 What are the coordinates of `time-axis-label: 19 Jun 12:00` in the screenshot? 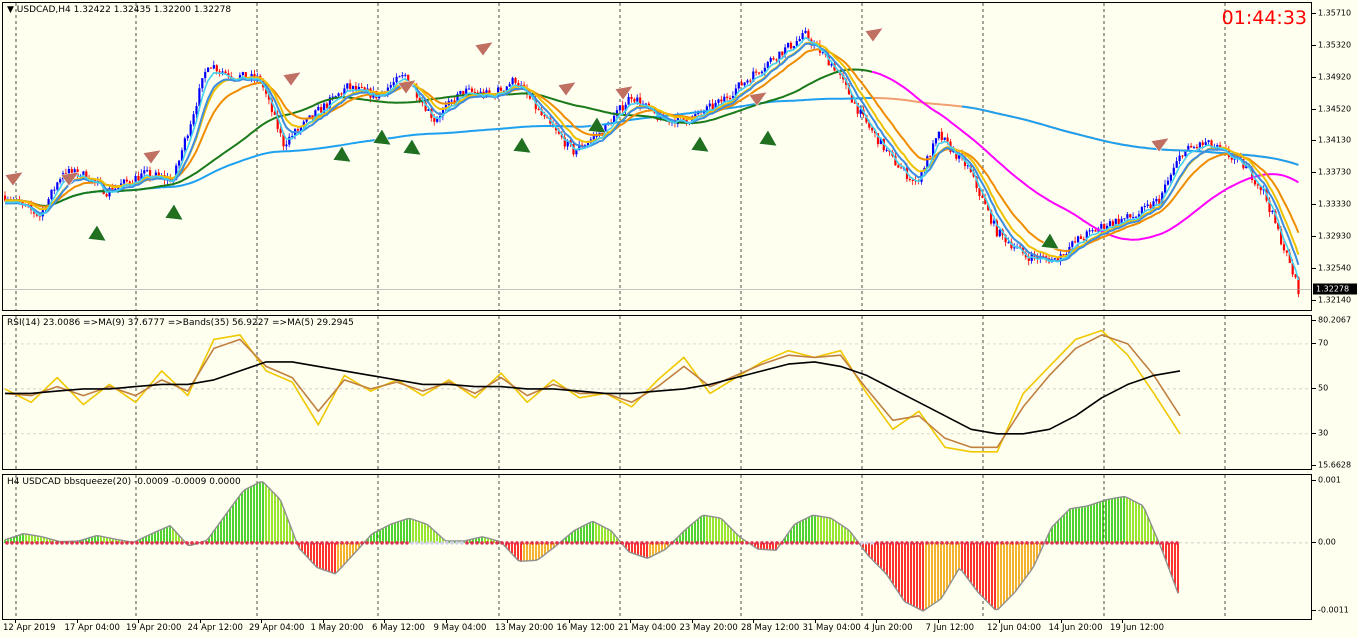 It's located at (1137, 628).